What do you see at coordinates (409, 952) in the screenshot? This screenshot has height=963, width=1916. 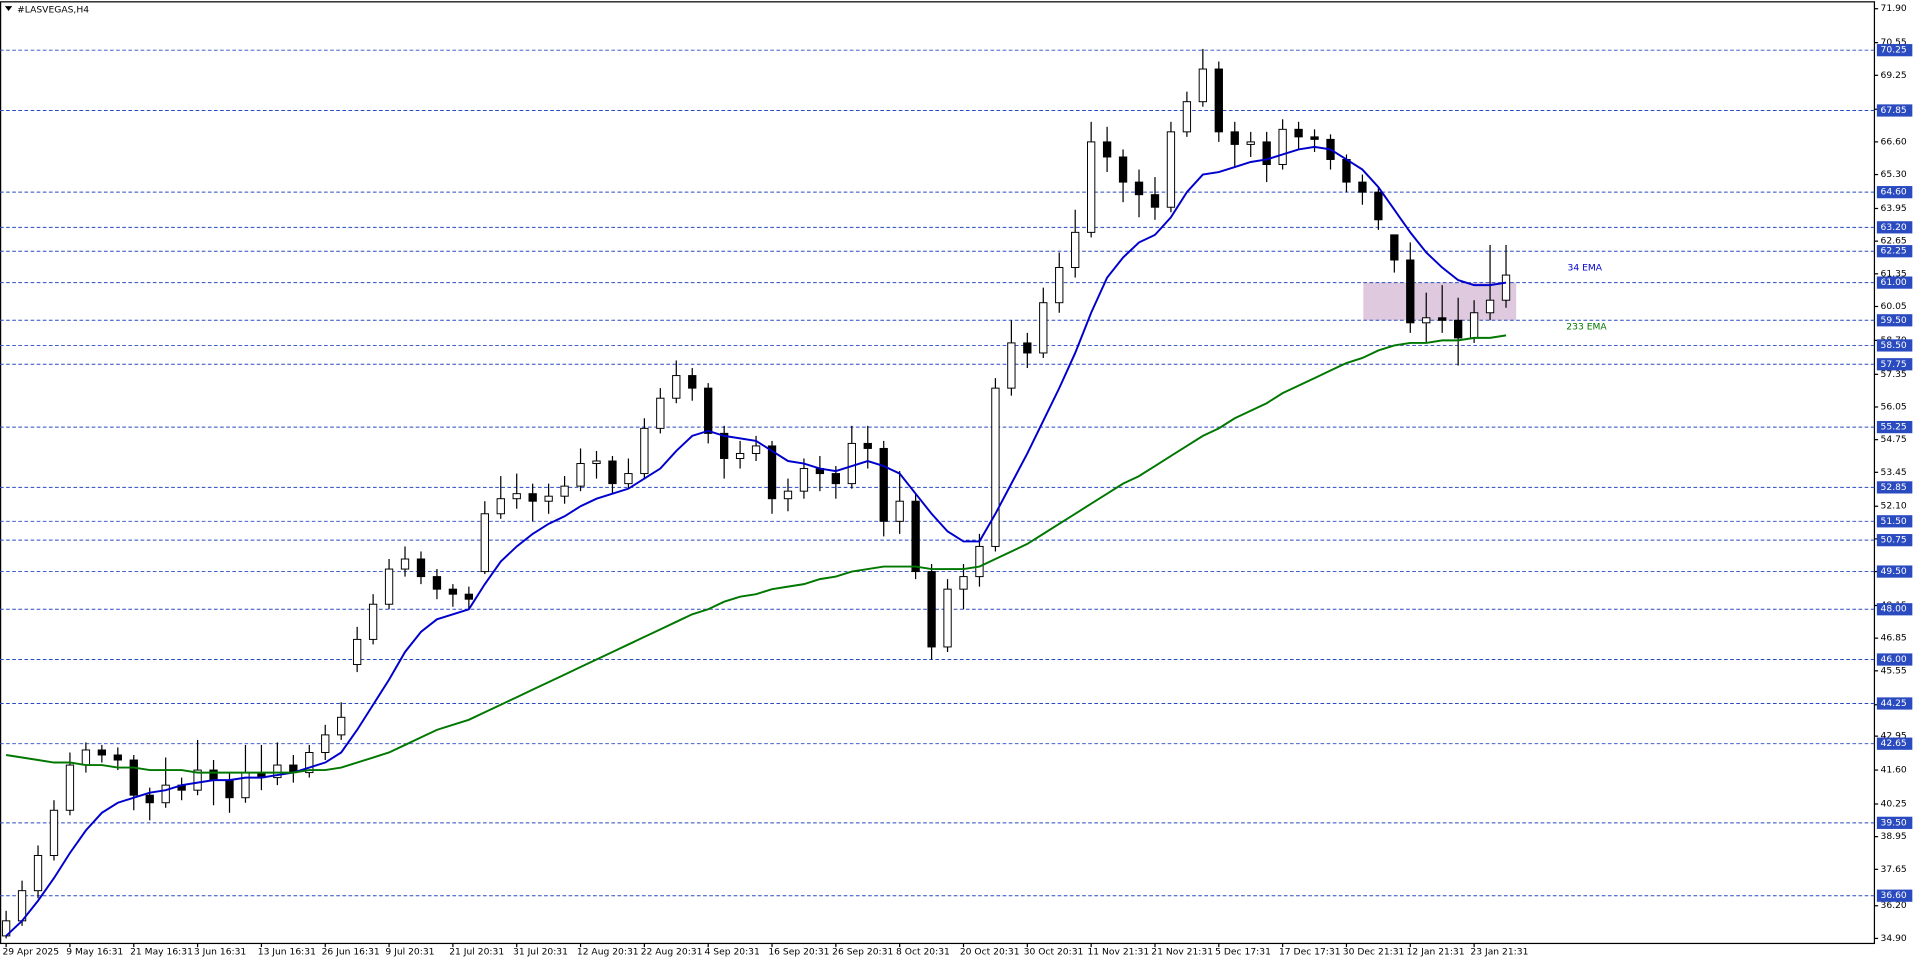 I see `x-tick-label: 9 Jul 20:31` at bounding box center [409, 952].